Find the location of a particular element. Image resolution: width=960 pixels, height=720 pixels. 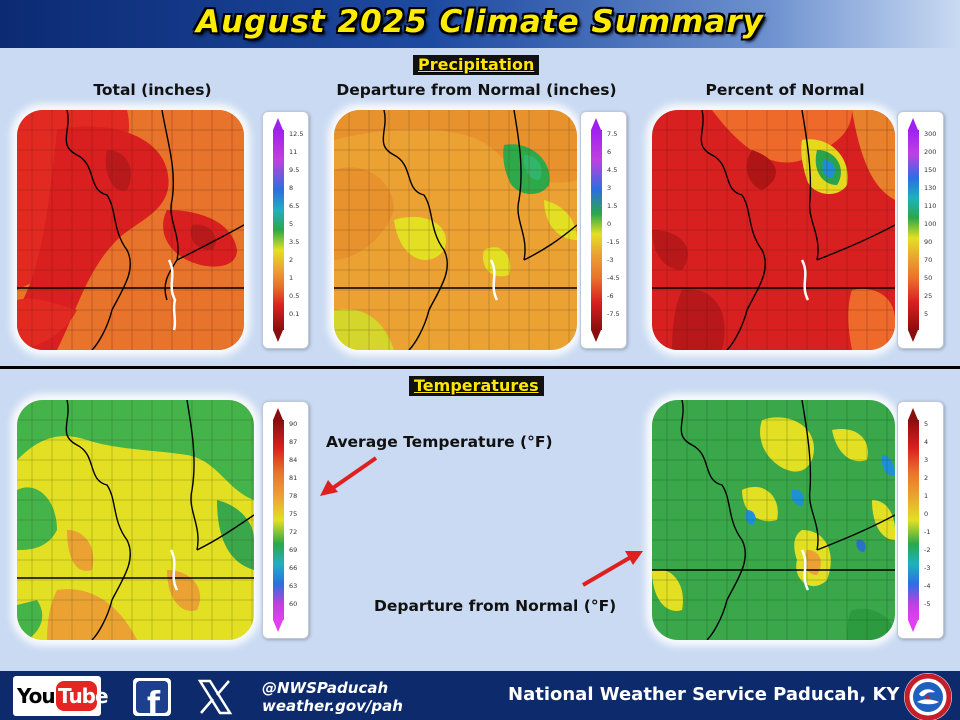

legend-tick: -6 is located at coordinates (610, 296).